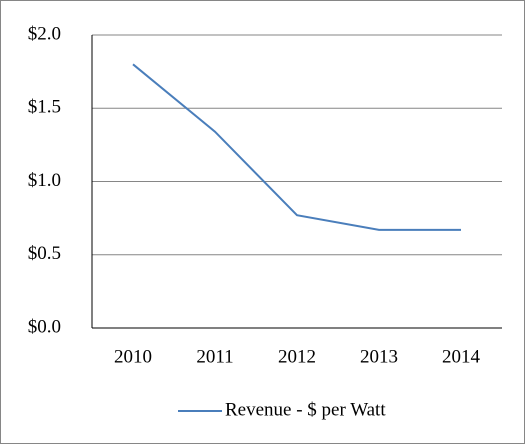 This screenshot has width=525, height=444. What do you see at coordinates (214, 356) in the screenshot?
I see `x-tick-label: 2011` at bounding box center [214, 356].